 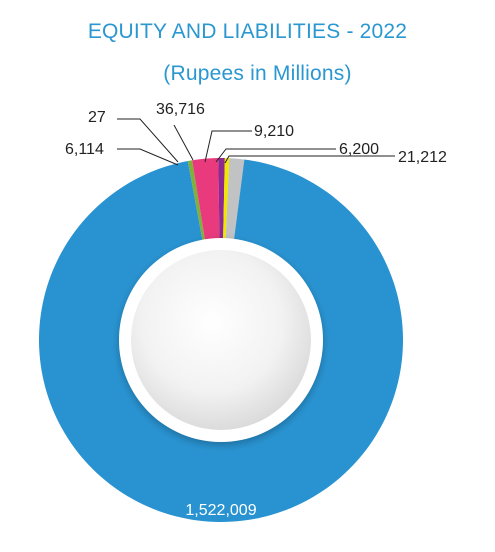 I want to click on data-label-27: 27, so click(x=97, y=117).